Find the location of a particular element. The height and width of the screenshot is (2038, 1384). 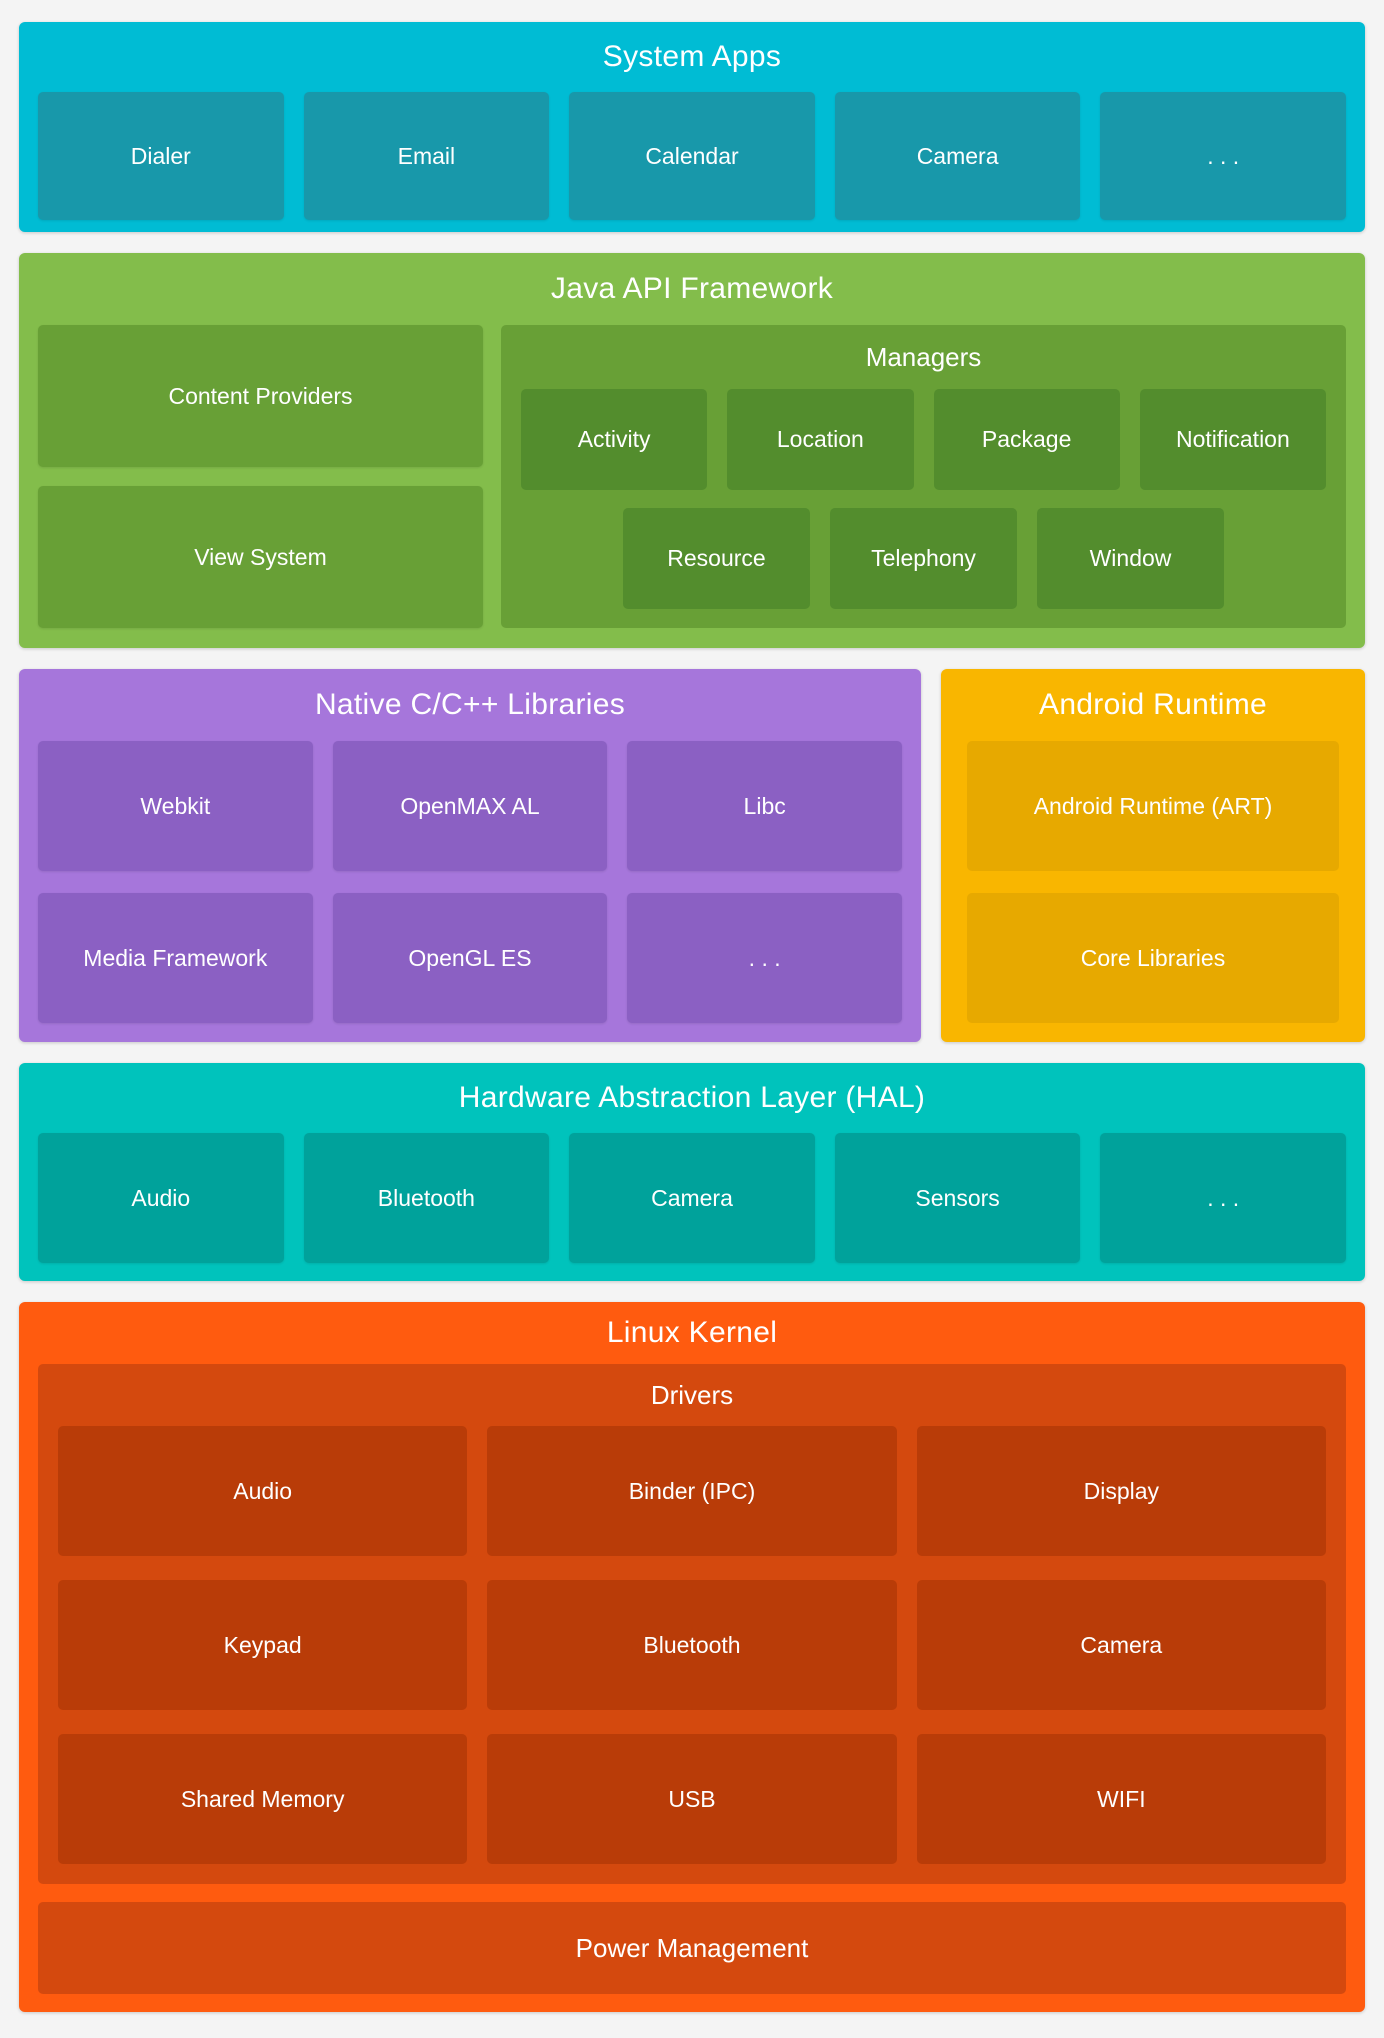

driver-box-usb: USB is located at coordinates (692, 1799).